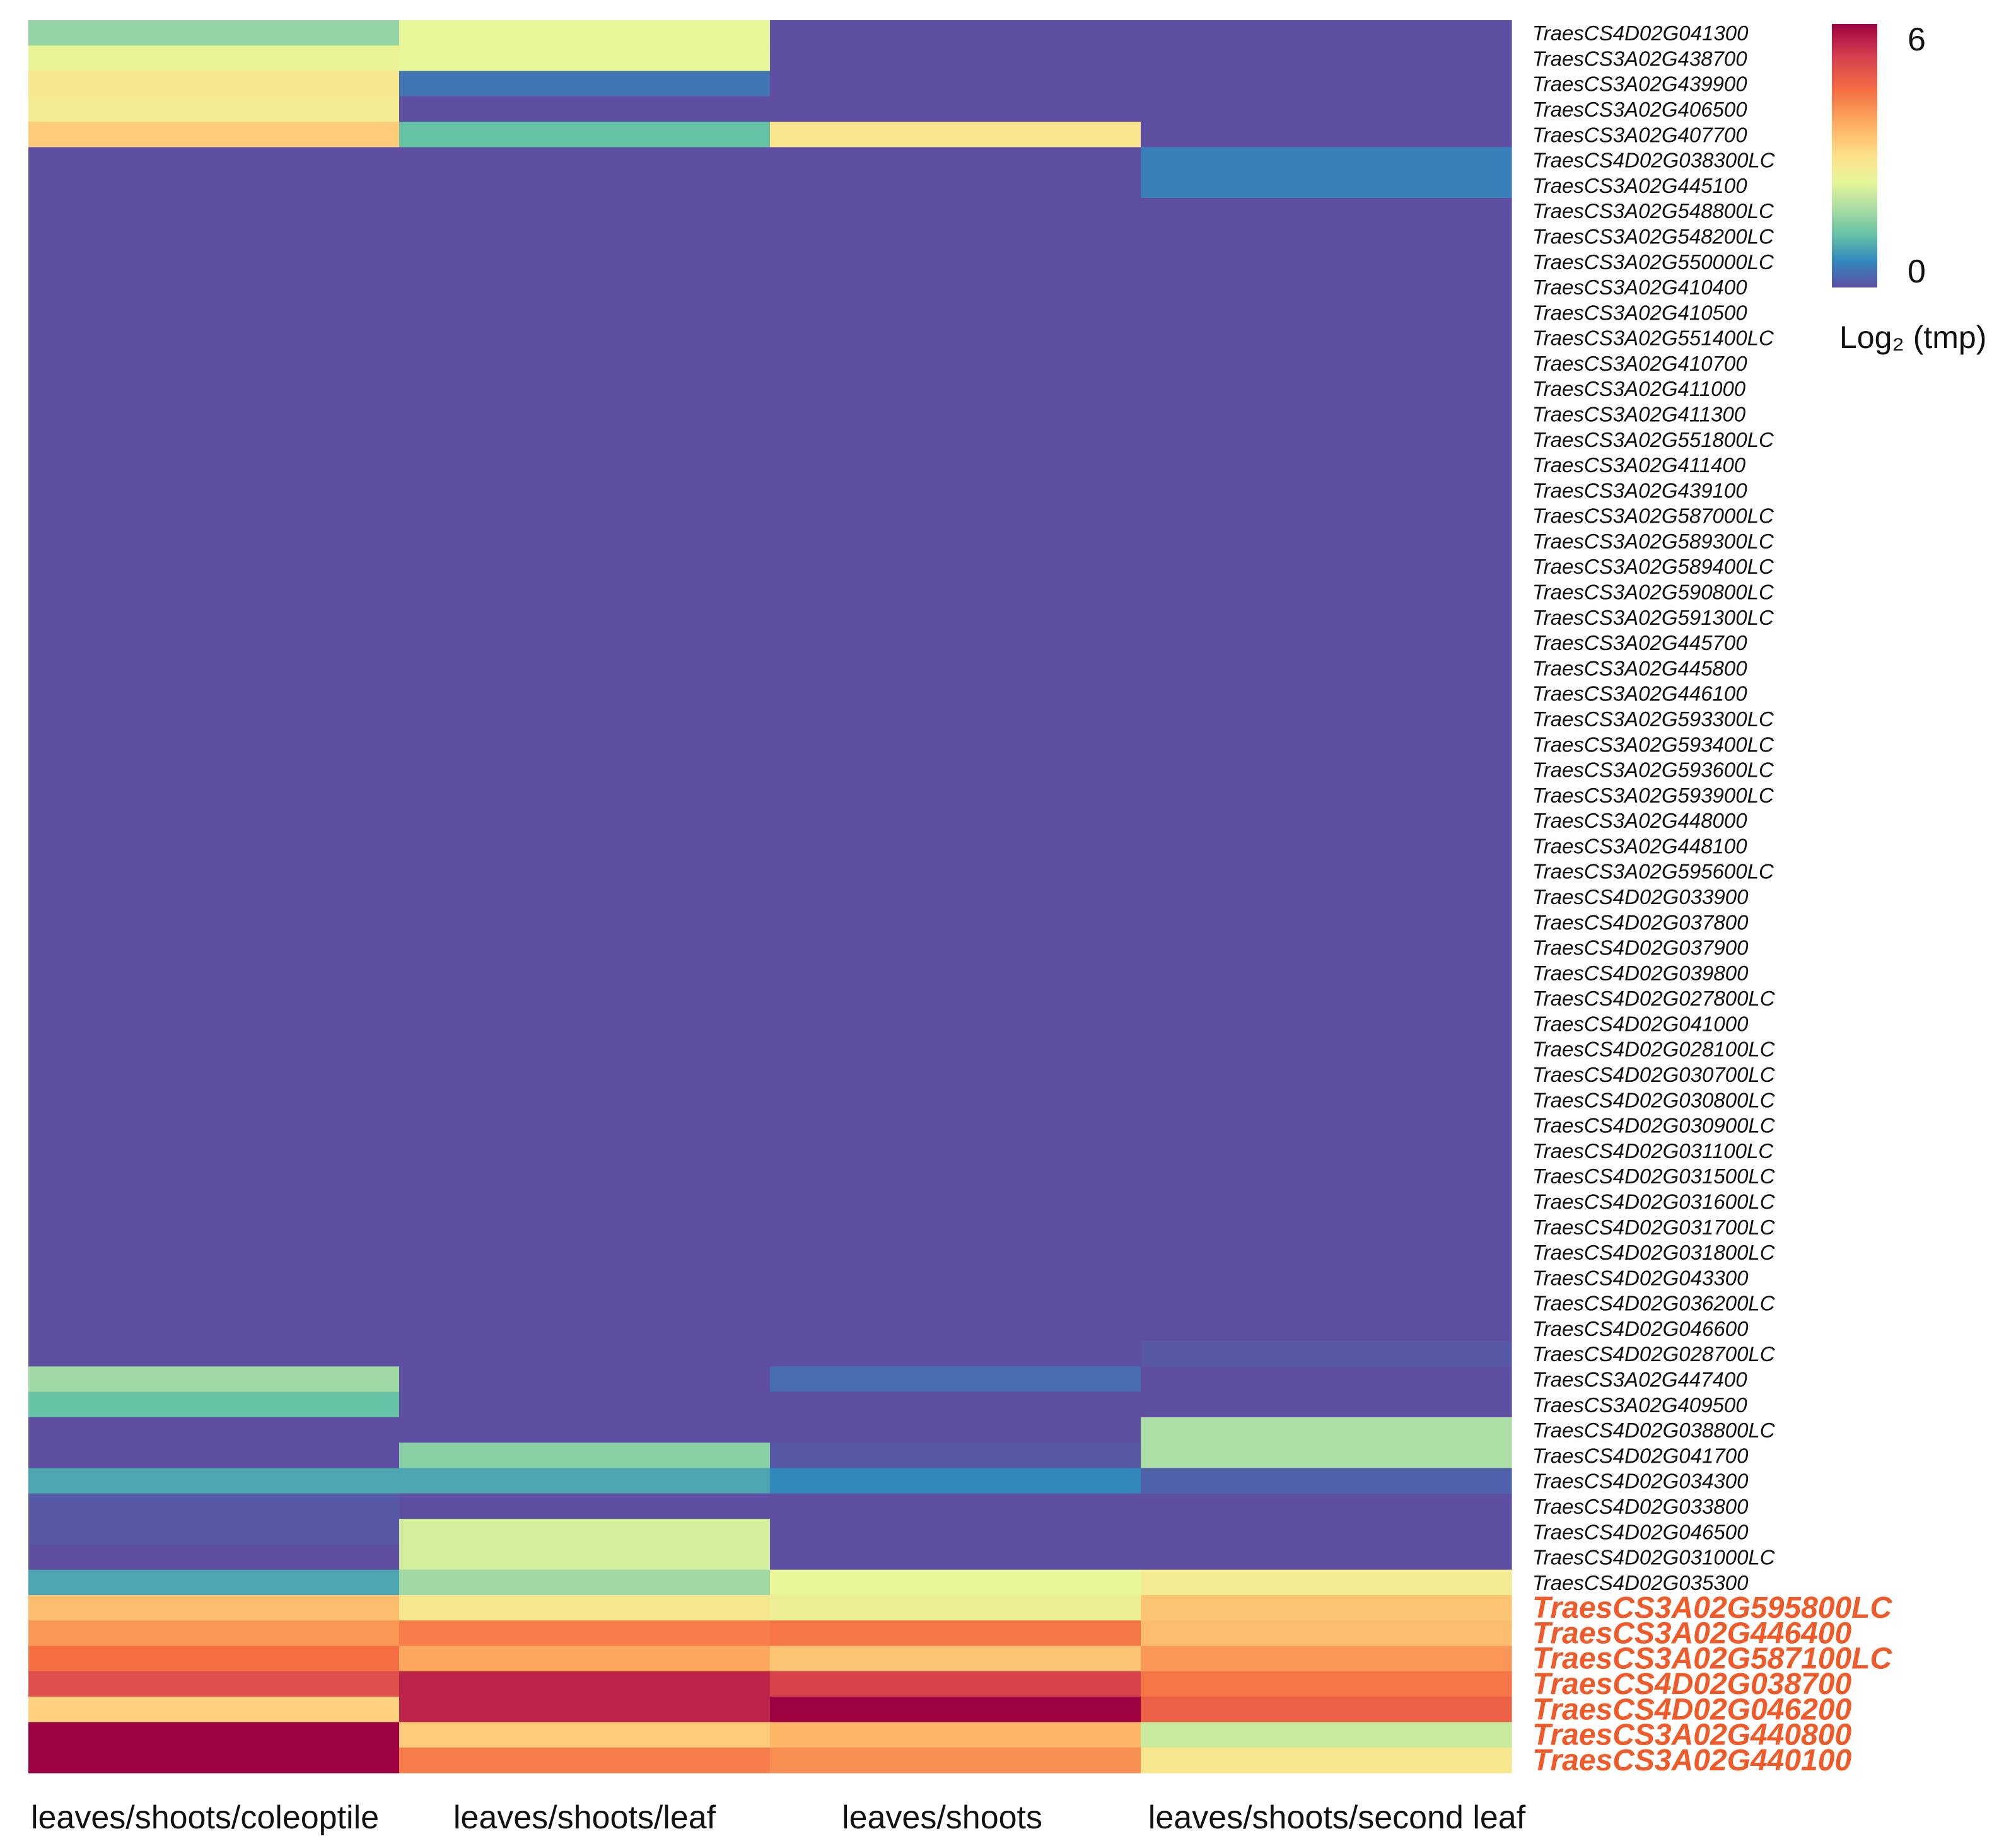  I want to click on row-label: TraesCS3A02G410500, so click(1640, 312).